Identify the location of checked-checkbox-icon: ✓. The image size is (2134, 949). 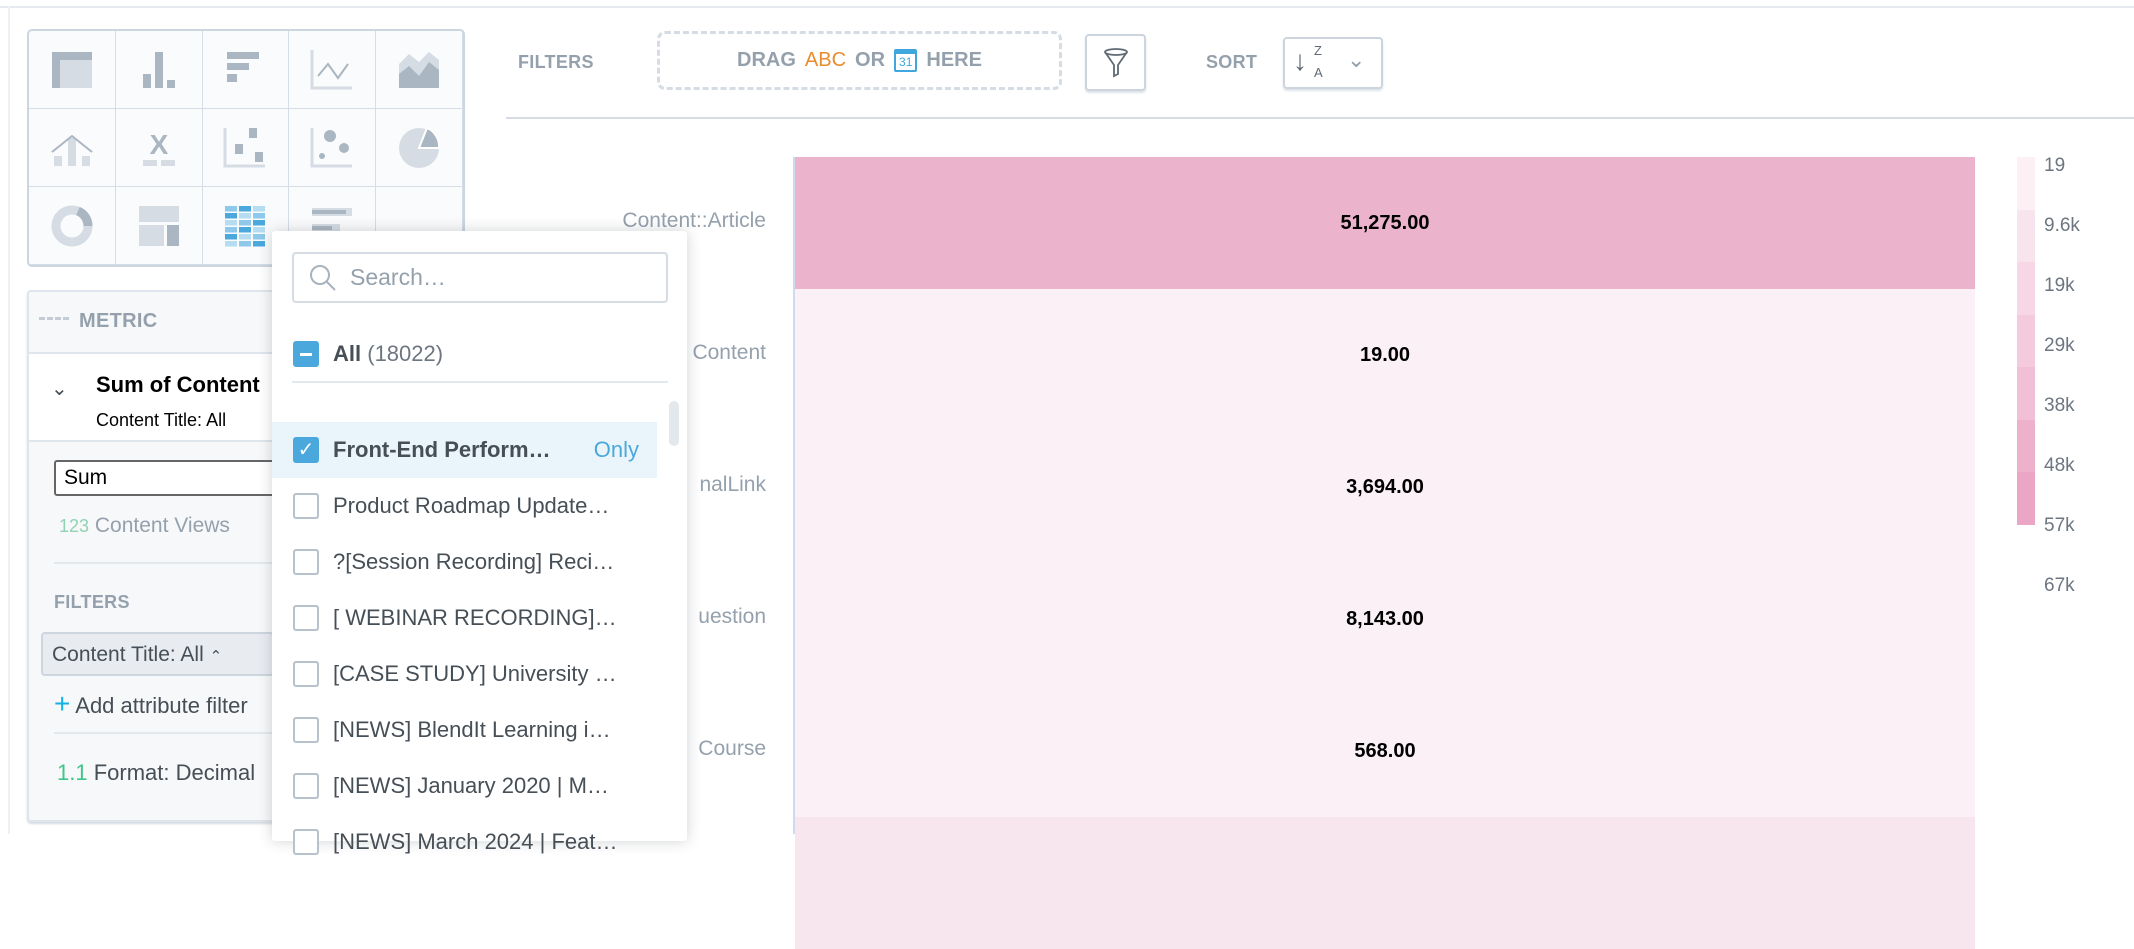
(306, 450).